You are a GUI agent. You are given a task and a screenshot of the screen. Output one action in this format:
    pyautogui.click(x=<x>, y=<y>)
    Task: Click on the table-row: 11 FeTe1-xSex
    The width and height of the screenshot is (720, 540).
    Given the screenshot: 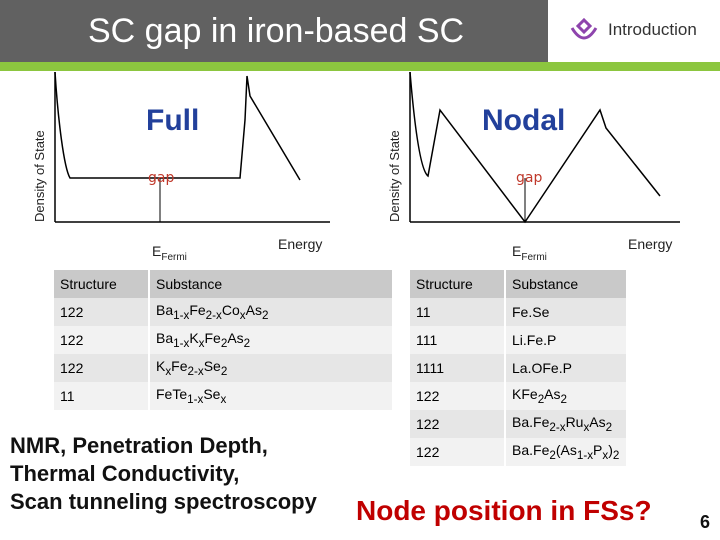 What is the action you would take?
    pyautogui.click(x=223, y=396)
    